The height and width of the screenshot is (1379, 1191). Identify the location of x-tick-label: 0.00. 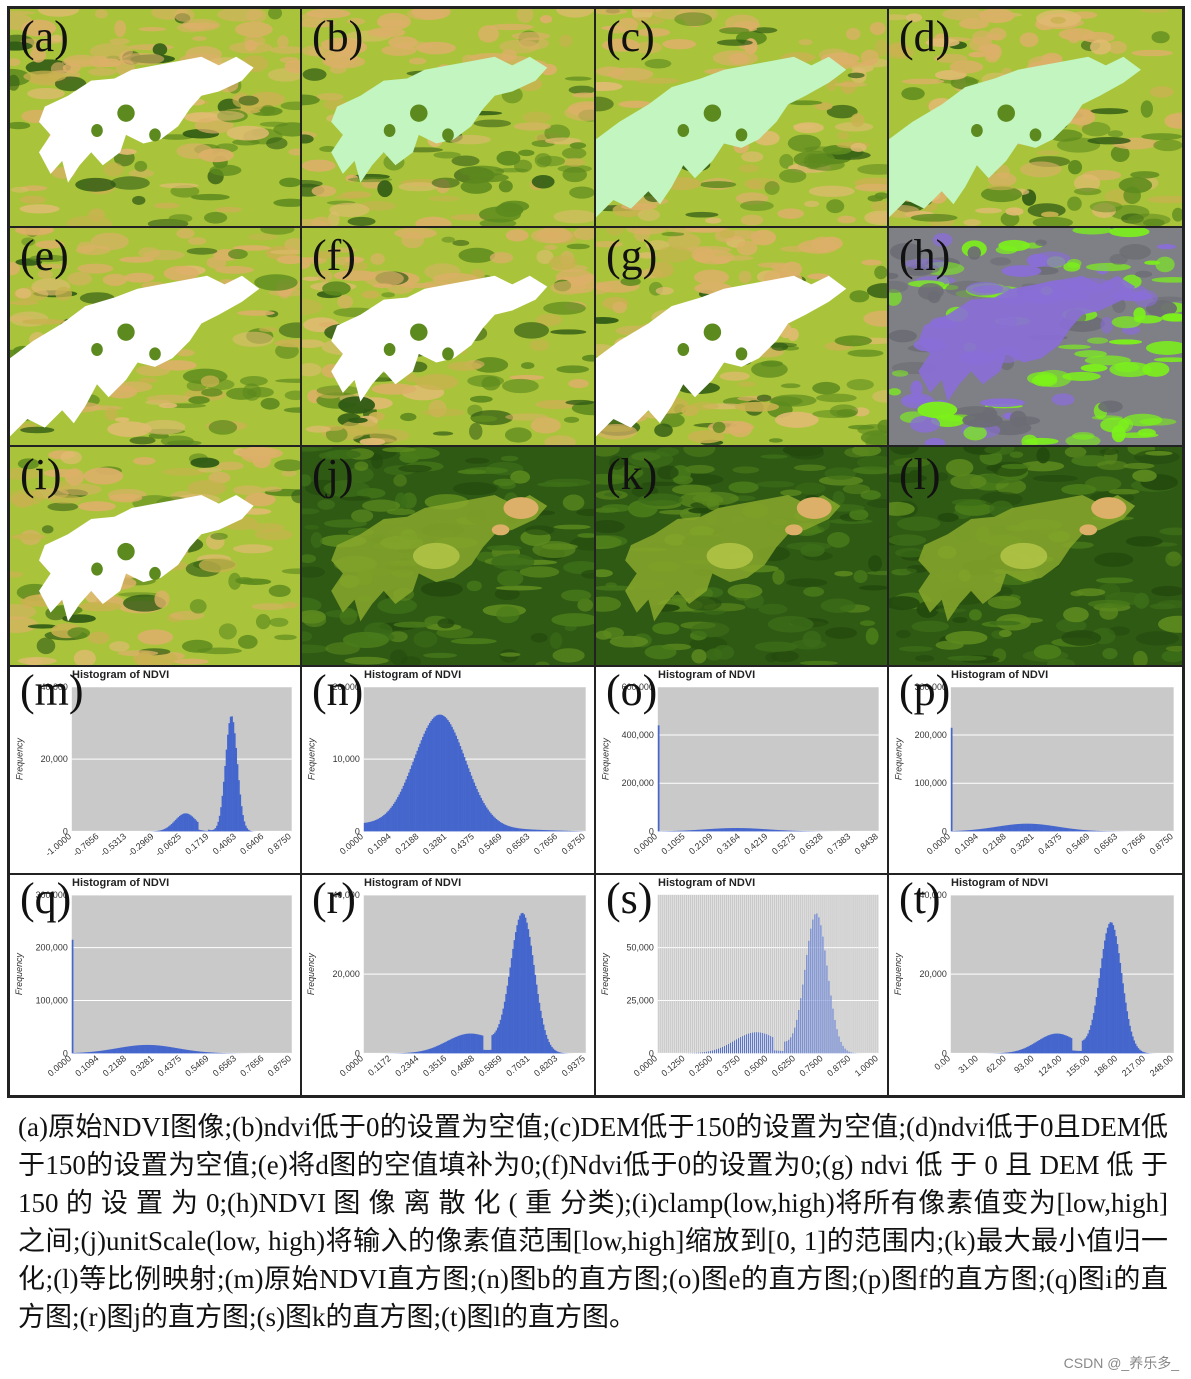
(942, 1062).